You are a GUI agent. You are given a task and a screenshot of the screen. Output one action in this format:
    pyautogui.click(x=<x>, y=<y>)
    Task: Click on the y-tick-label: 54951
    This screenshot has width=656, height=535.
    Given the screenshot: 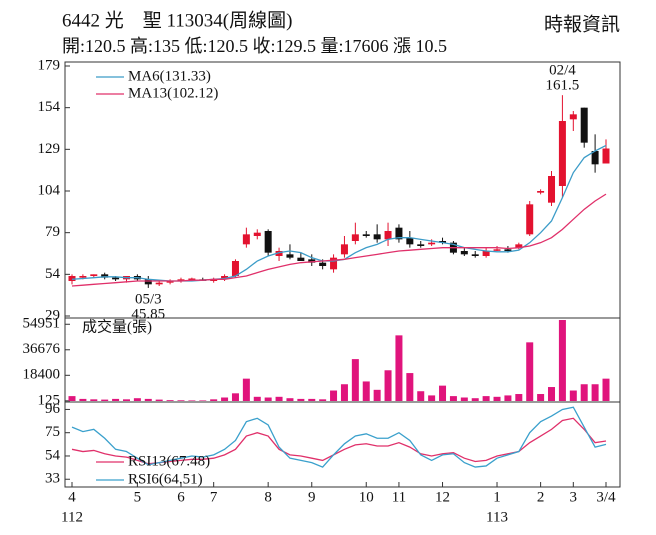 What is the action you would take?
    pyautogui.click(x=42, y=324)
    